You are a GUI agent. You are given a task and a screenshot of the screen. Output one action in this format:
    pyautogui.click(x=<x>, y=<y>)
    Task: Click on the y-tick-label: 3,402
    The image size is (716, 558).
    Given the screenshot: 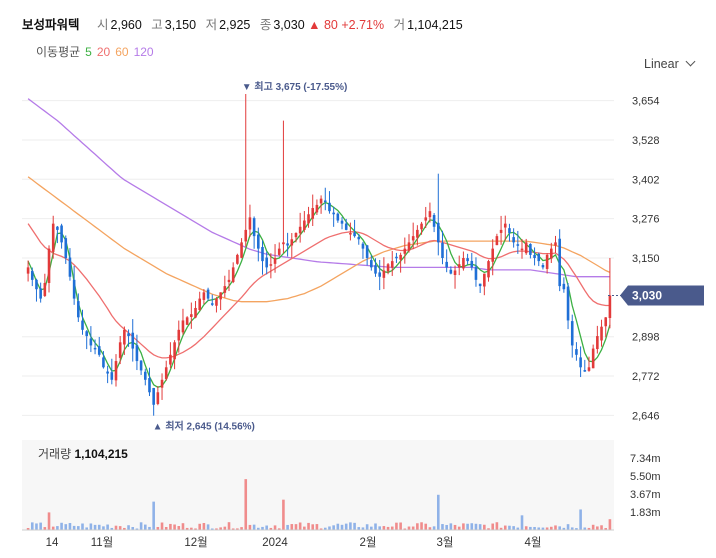 What is the action you would take?
    pyautogui.click(x=646, y=180)
    